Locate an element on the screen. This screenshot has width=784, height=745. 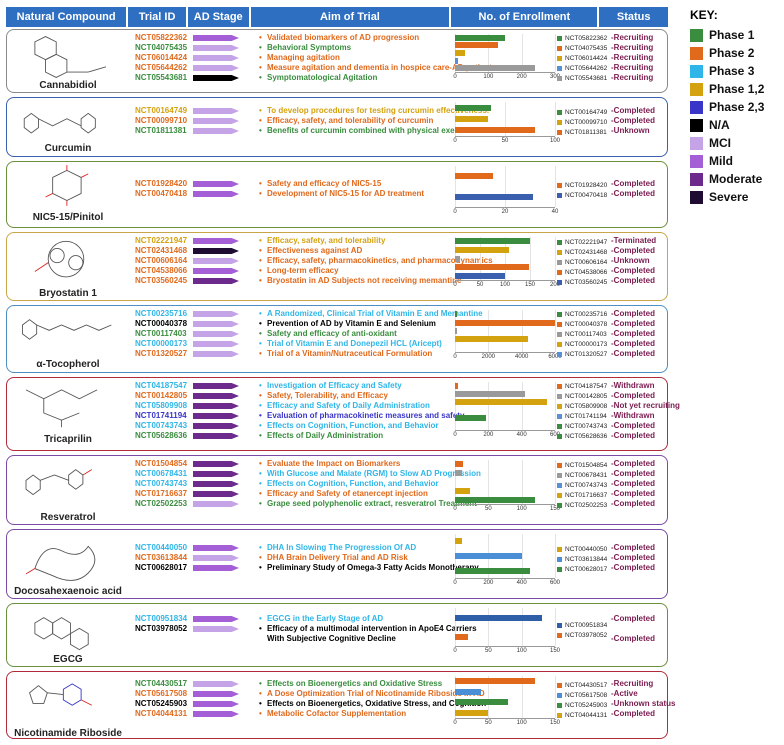
key-item: Phase 2,3 is located at coordinates (727, 107).